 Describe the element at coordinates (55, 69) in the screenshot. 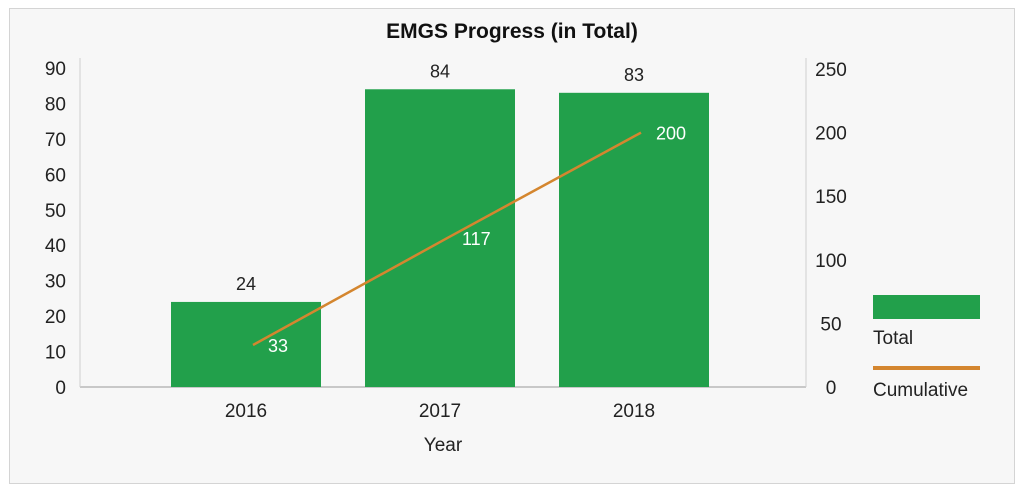

I see `y-tick-label: 90` at that location.